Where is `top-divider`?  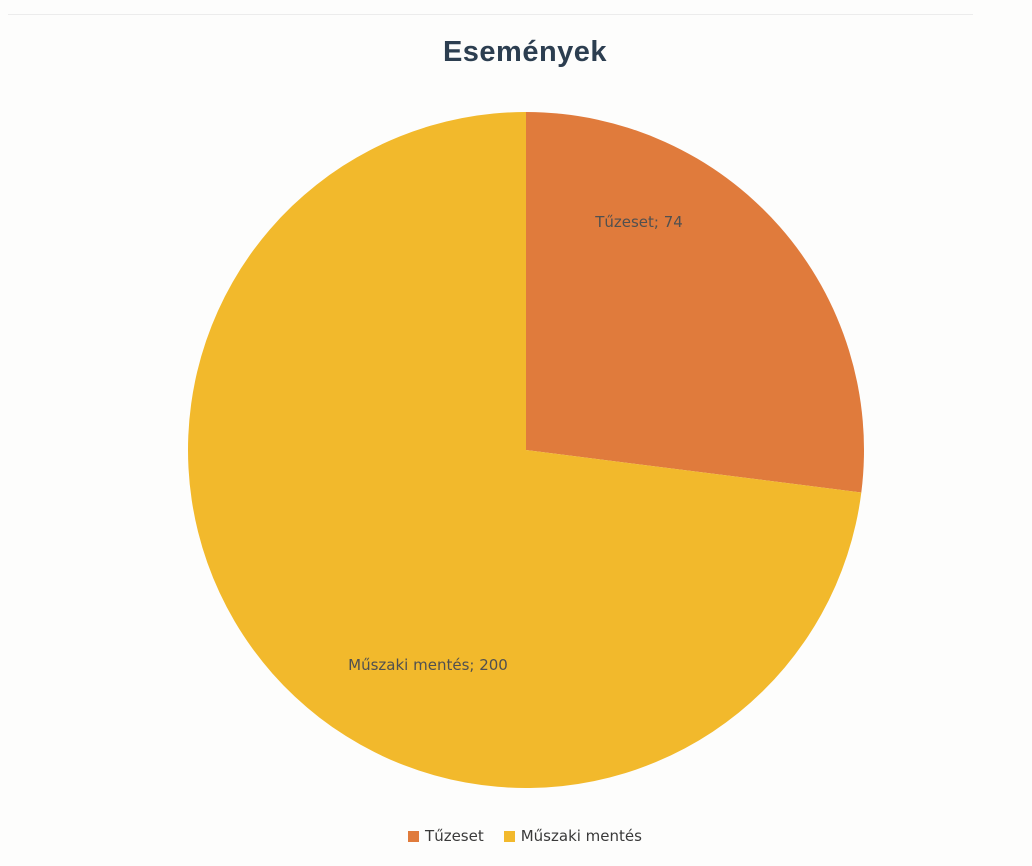 top-divider is located at coordinates (490, 14).